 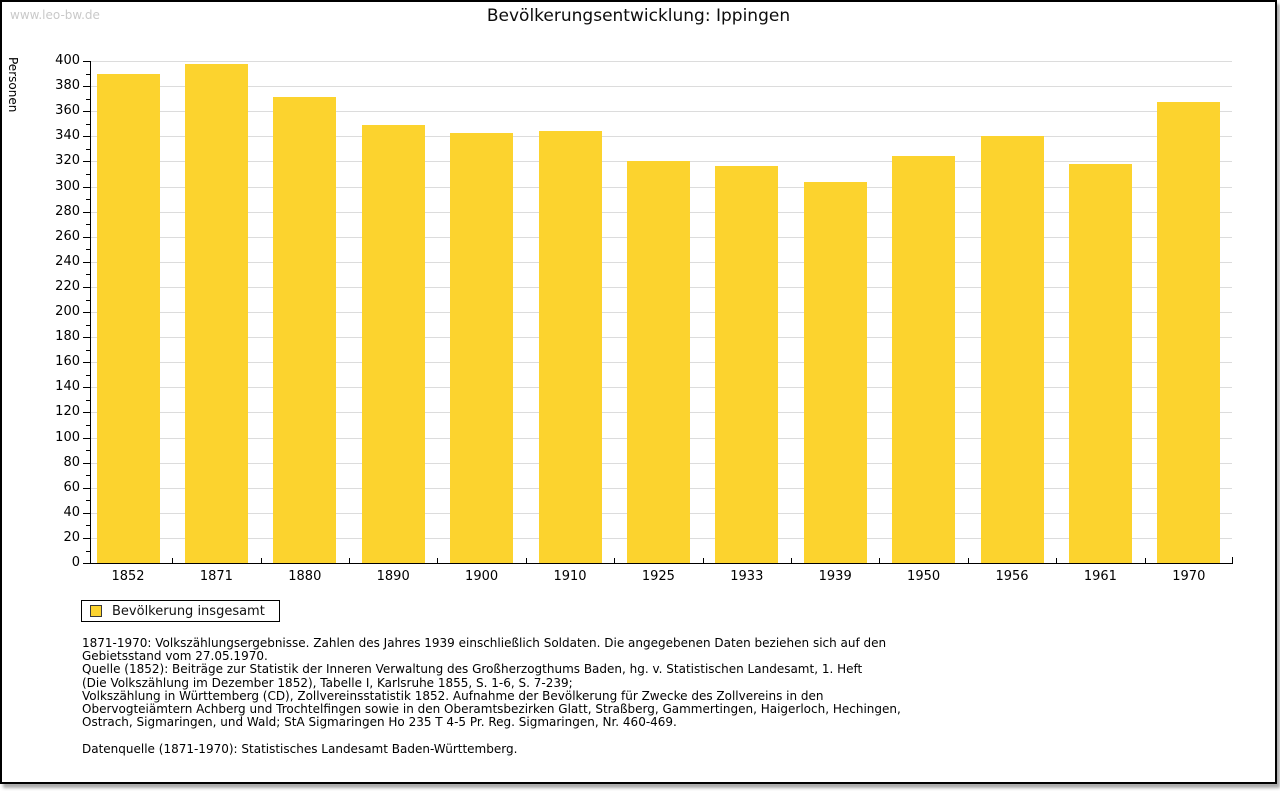 What do you see at coordinates (67, 236) in the screenshot?
I see `y-tick-label: 260` at bounding box center [67, 236].